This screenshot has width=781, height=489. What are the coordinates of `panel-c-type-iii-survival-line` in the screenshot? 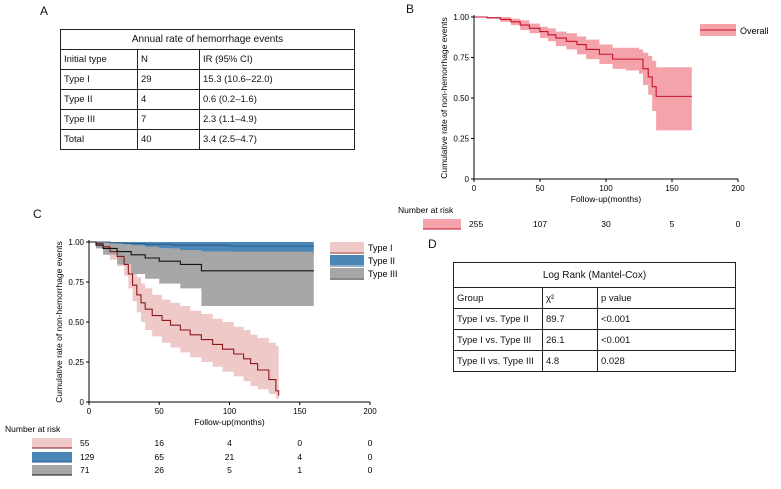 It's located at (201, 256).